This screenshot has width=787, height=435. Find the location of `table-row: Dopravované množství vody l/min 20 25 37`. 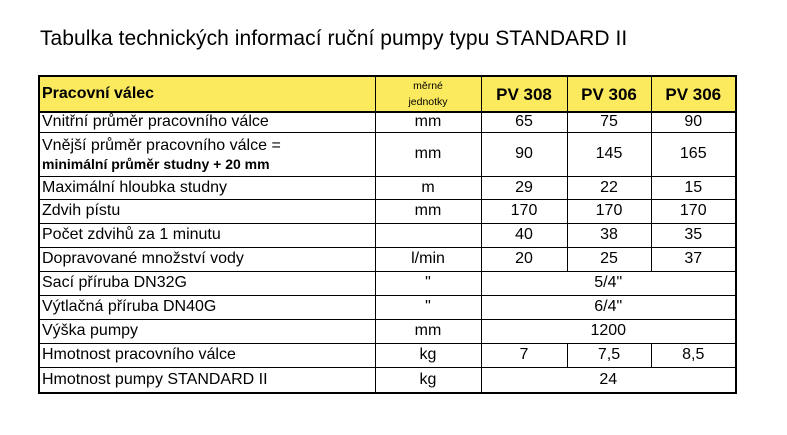

table-row: Dopravované množství vody l/min 20 25 37 is located at coordinates (387, 259).